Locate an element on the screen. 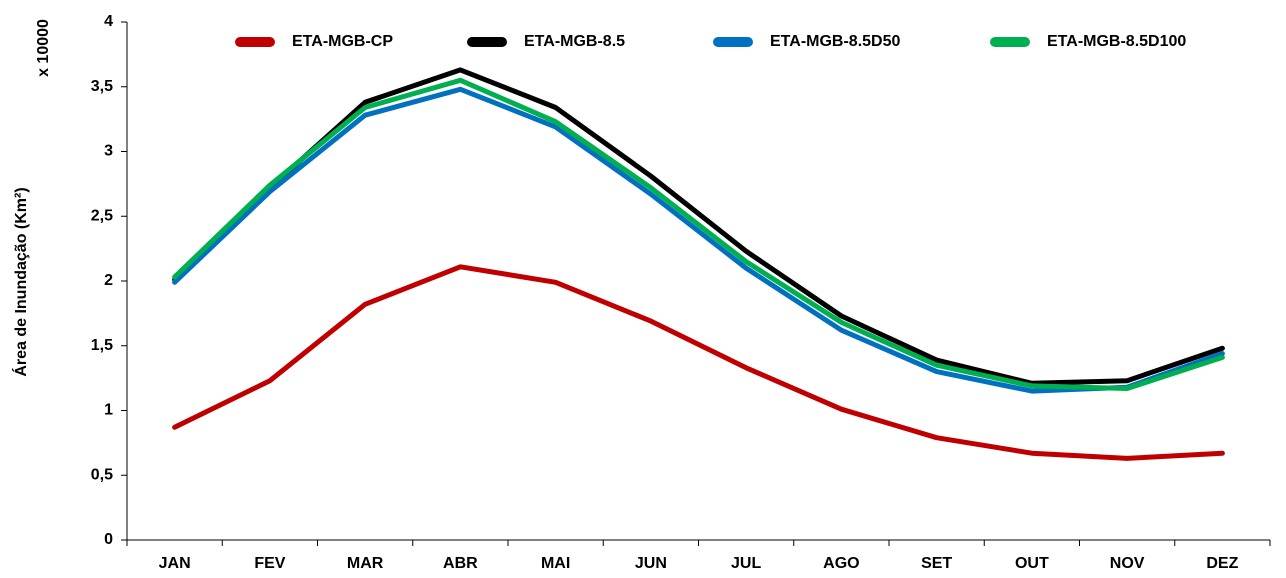 This screenshot has height=578, width=1286. y-tick-label: 3 is located at coordinates (108, 151).